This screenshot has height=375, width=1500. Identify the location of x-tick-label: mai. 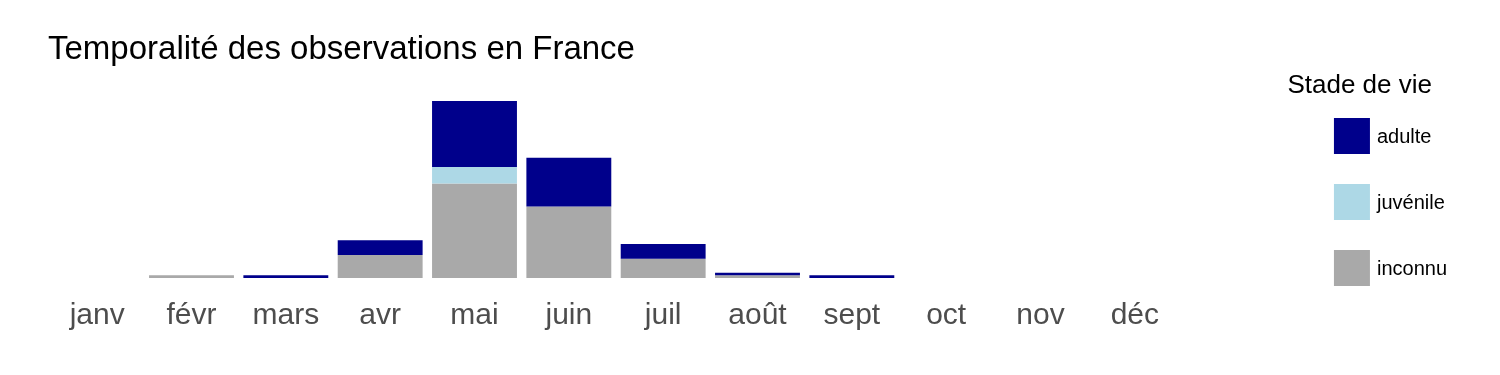
(474, 313).